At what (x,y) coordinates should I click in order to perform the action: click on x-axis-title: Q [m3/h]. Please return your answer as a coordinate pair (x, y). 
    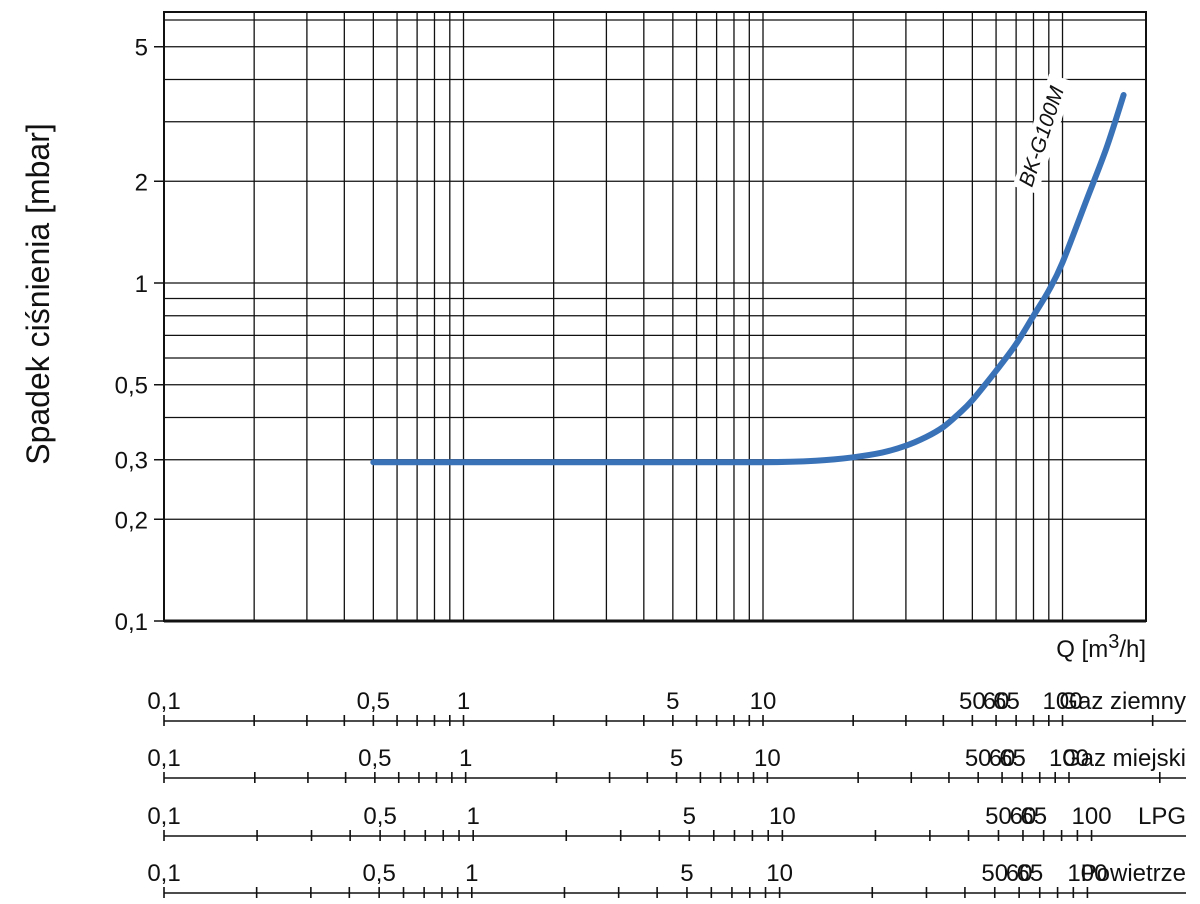
    Looking at the image, I should click on (1101, 647).